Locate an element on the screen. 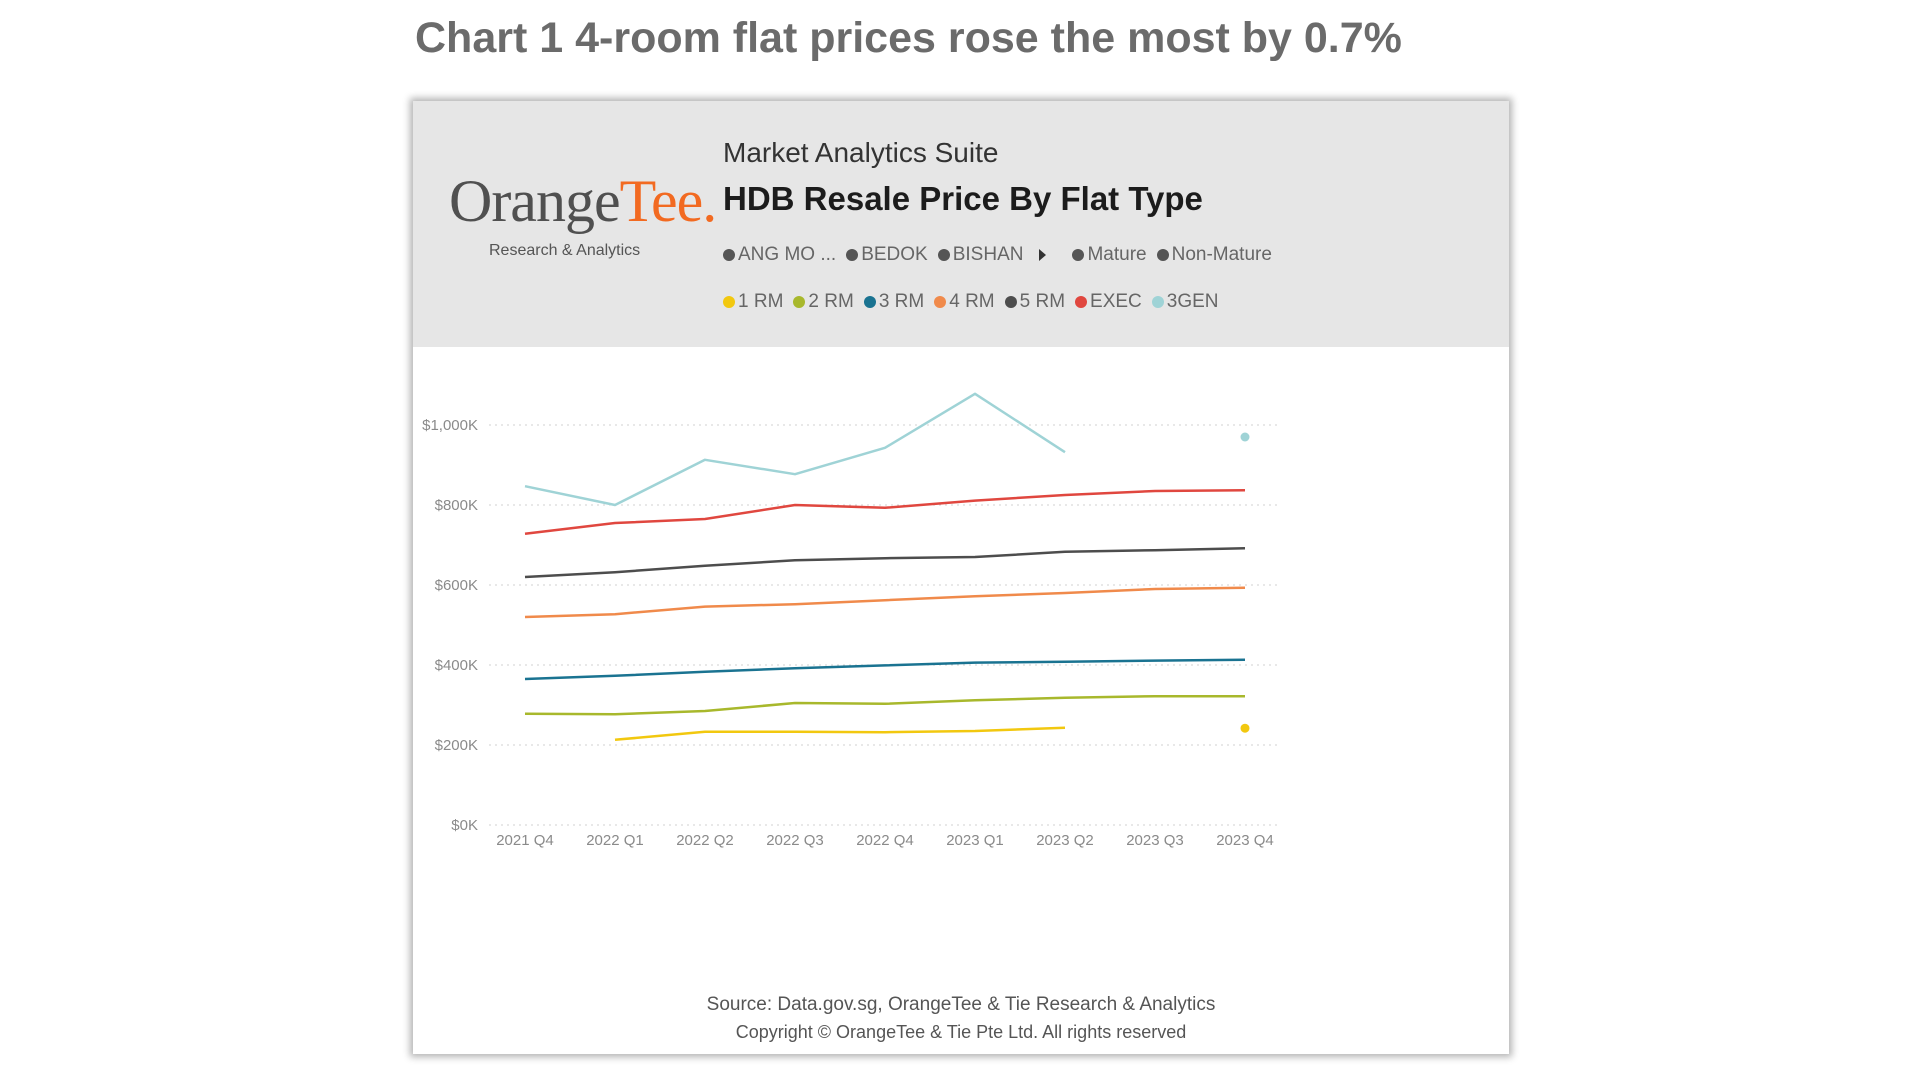 Image resolution: width=1920 pixels, height=1080 pixels. series-1-rm is located at coordinates (932, 732).